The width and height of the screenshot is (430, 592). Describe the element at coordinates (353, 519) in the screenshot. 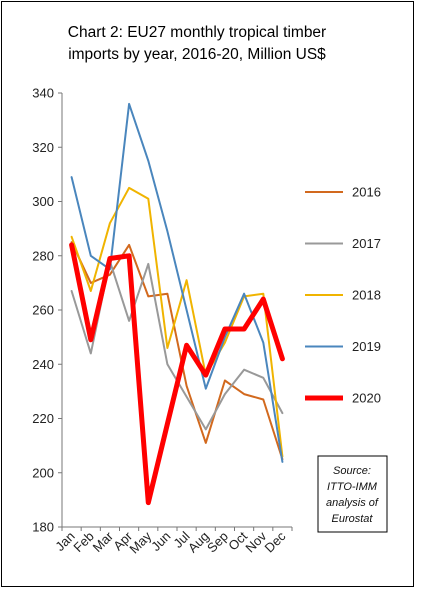

I see `source-line-4: Eurostat` at that location.